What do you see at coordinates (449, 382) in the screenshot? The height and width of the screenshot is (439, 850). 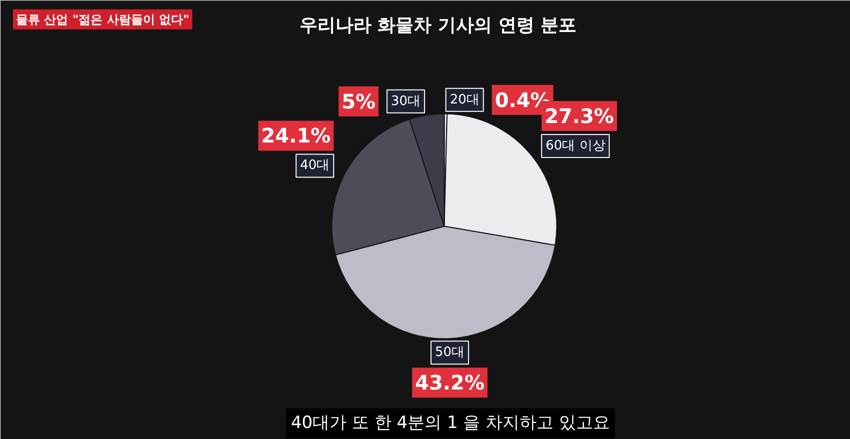 I see `data-label: 43.2%` at bounding box center [449, 382].